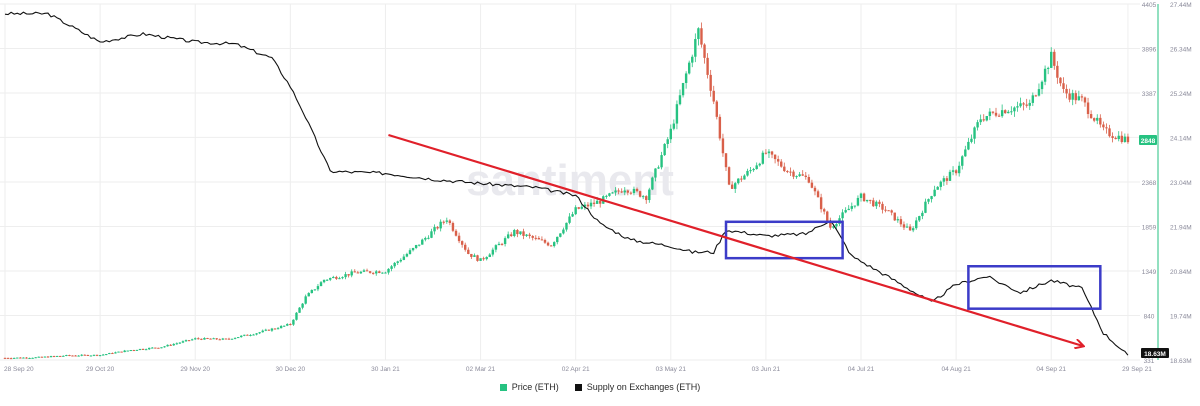 This screenshot has width=1200, height=406. Describe the element at coordinates (1051, 369) in the screenshot. I see `x-tick-label: 04 Sep 21` at that location.